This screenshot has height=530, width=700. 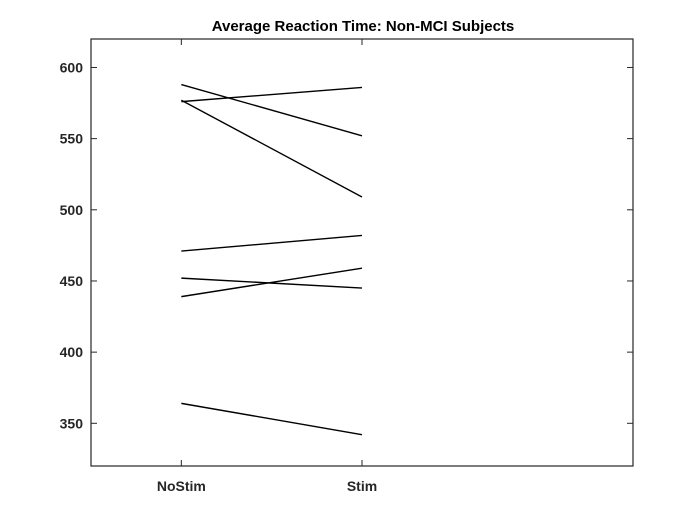 What do you see at coordinates (72, 281) in the screenshot?
I see `y-tick-label: 450` at bounding box center [72, 281].